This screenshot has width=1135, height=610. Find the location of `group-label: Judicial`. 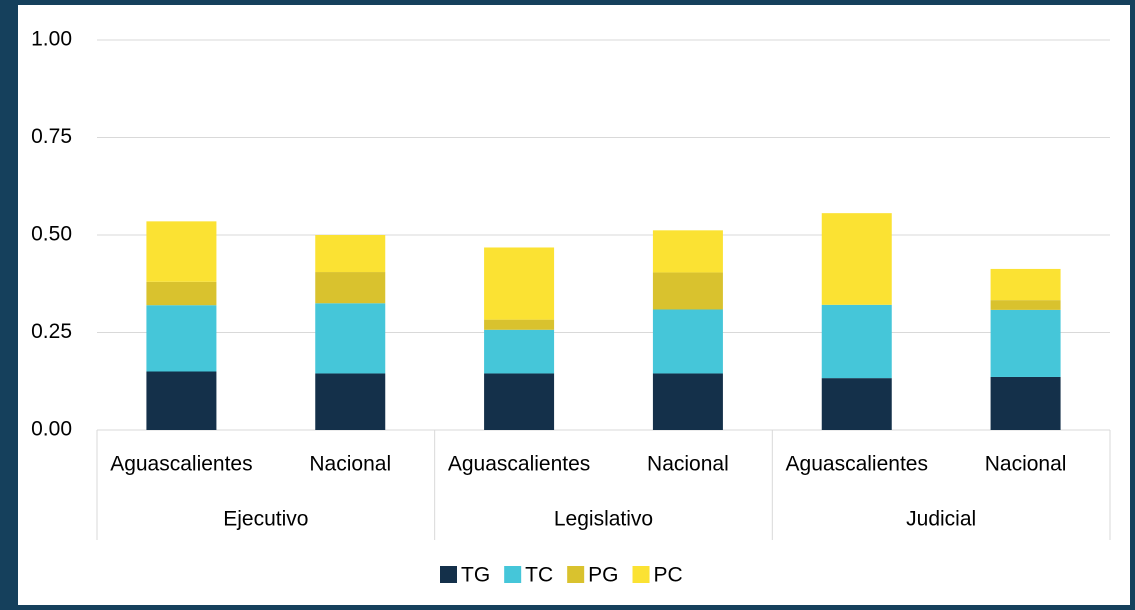

group-label: Judicial is located at coordinates (941, 519).